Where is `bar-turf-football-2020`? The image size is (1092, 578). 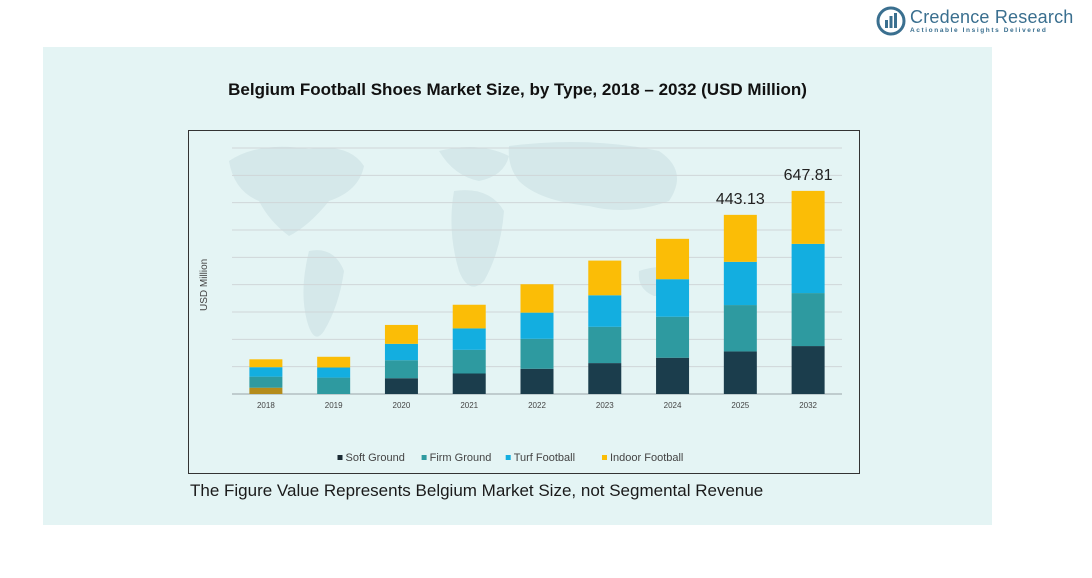 bar-turf-football-2020 is located at coordinates (401, 352).